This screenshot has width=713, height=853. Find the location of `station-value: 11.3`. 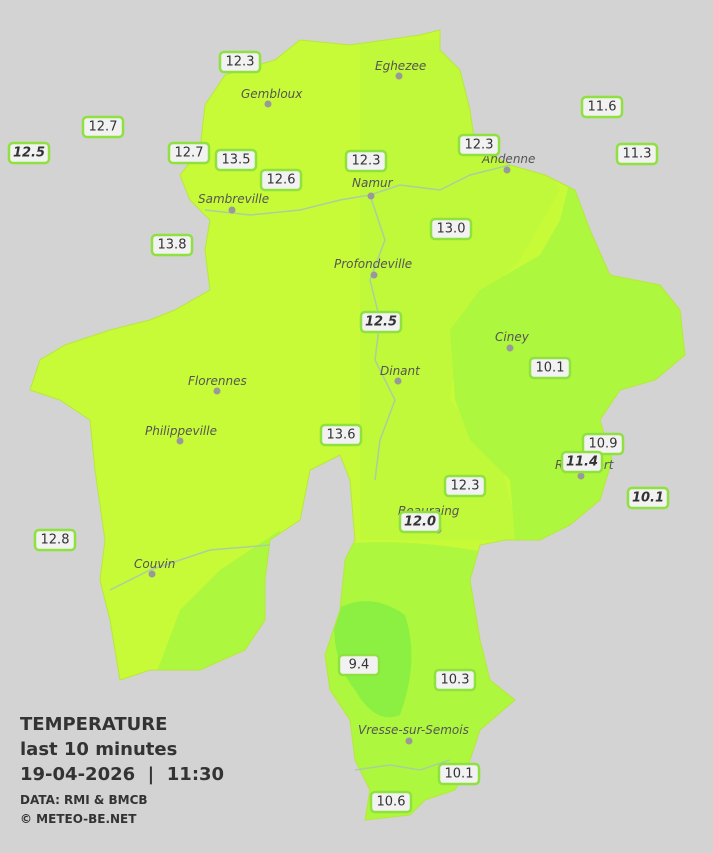

station-value: 11.3 is located at coordinates (637, 154).